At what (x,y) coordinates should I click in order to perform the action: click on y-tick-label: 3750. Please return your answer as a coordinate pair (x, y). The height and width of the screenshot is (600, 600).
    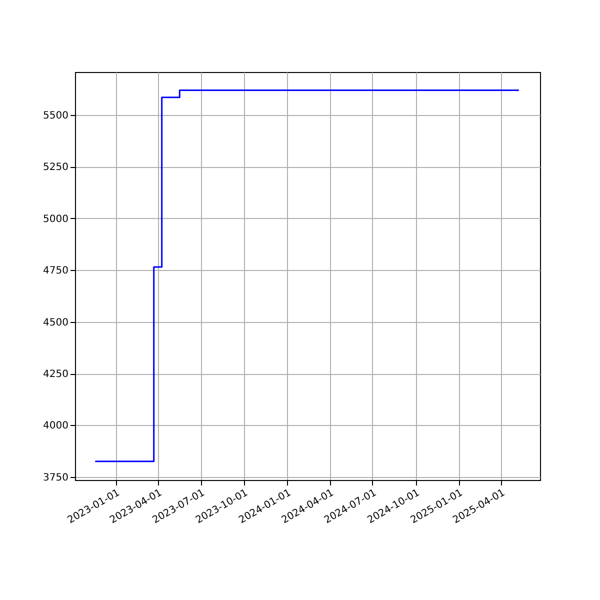
    Looking at the image, I should click on (55, 478).